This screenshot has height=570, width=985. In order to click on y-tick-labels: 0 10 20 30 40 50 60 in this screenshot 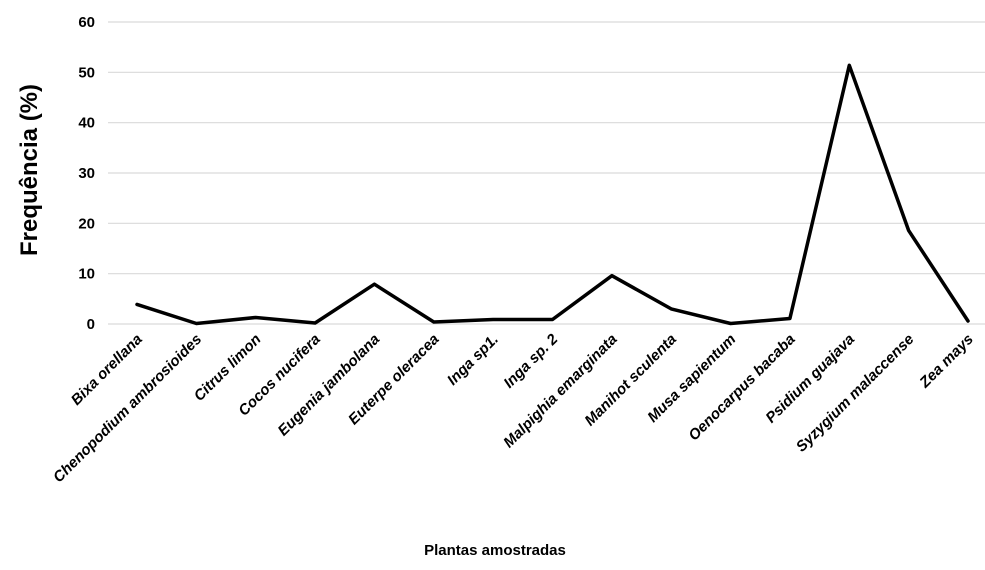, I will do `click(86, 173)`.